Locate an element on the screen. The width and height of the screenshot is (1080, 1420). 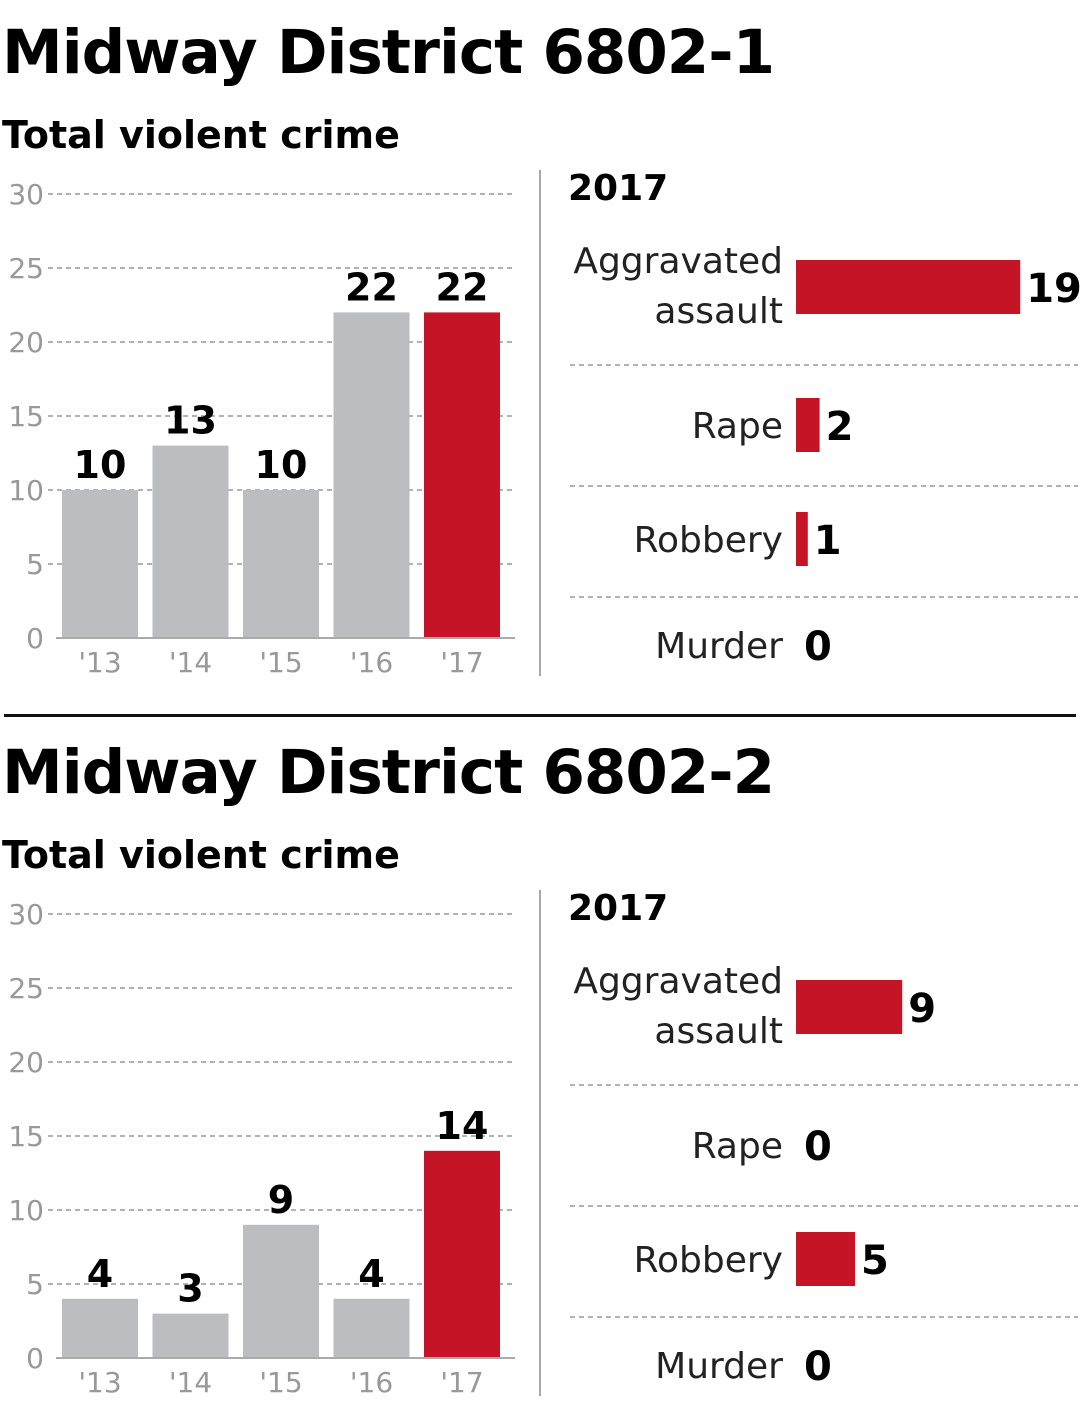
bar-value-label: 13 is located at coordinates (190, 421).